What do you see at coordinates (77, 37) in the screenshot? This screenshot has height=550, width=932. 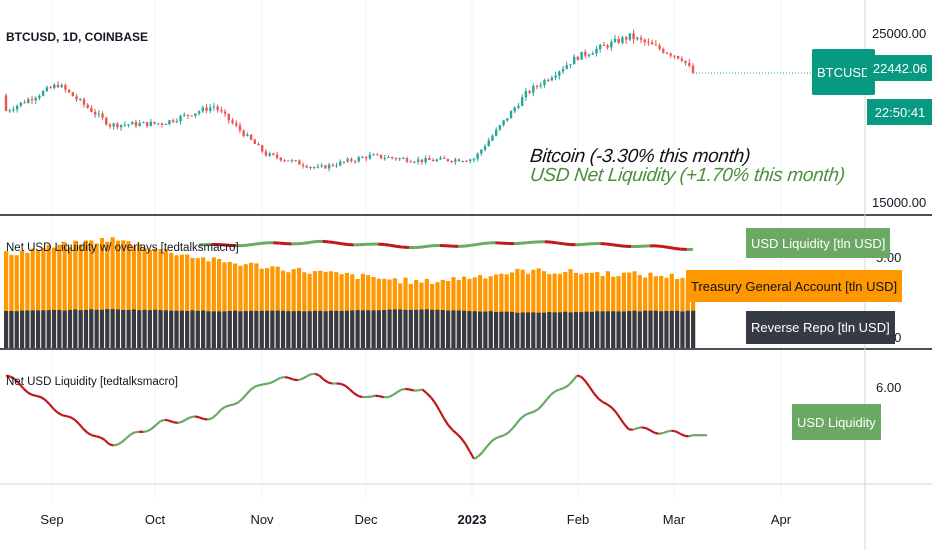 I see `symbol-title: BTCUSD, 1D, COINBASE` at bounding box center [77, 37].